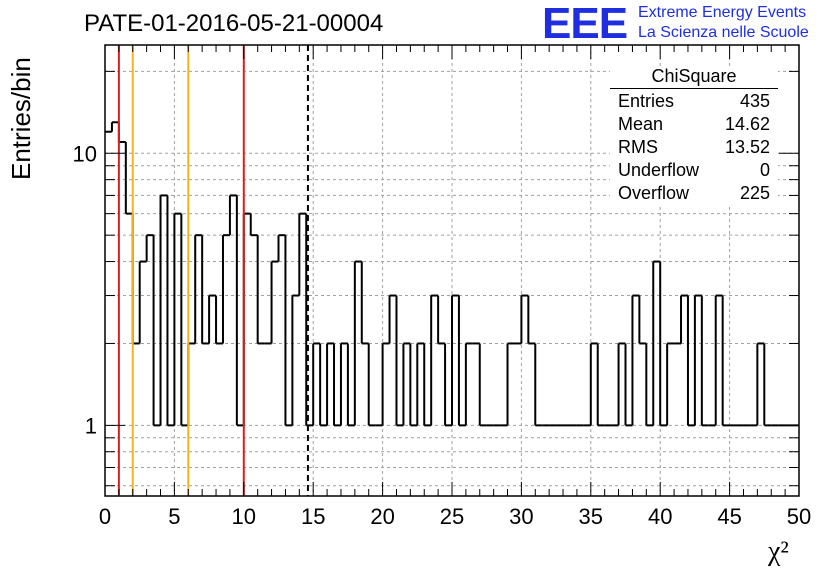  I want to click on chart-title: PATE-01-2016-05-21-00004, so click(234, 23).